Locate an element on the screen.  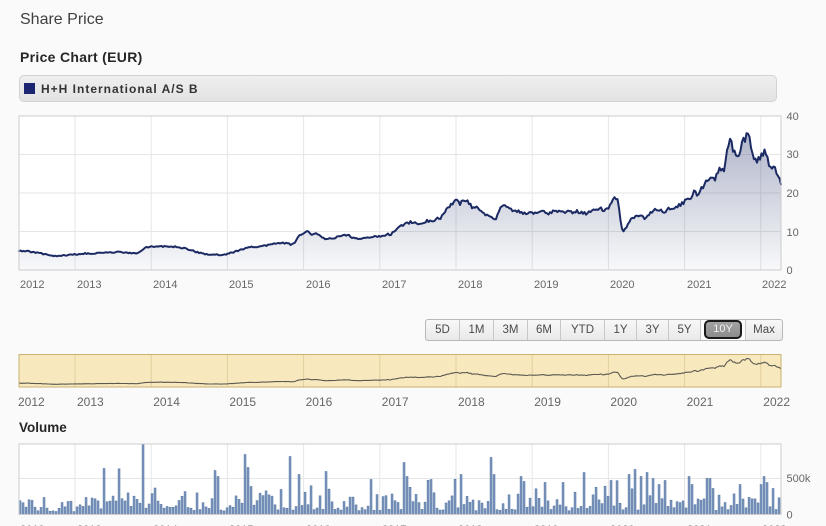
svg-text: 20 is located at coordinates (793, 194).